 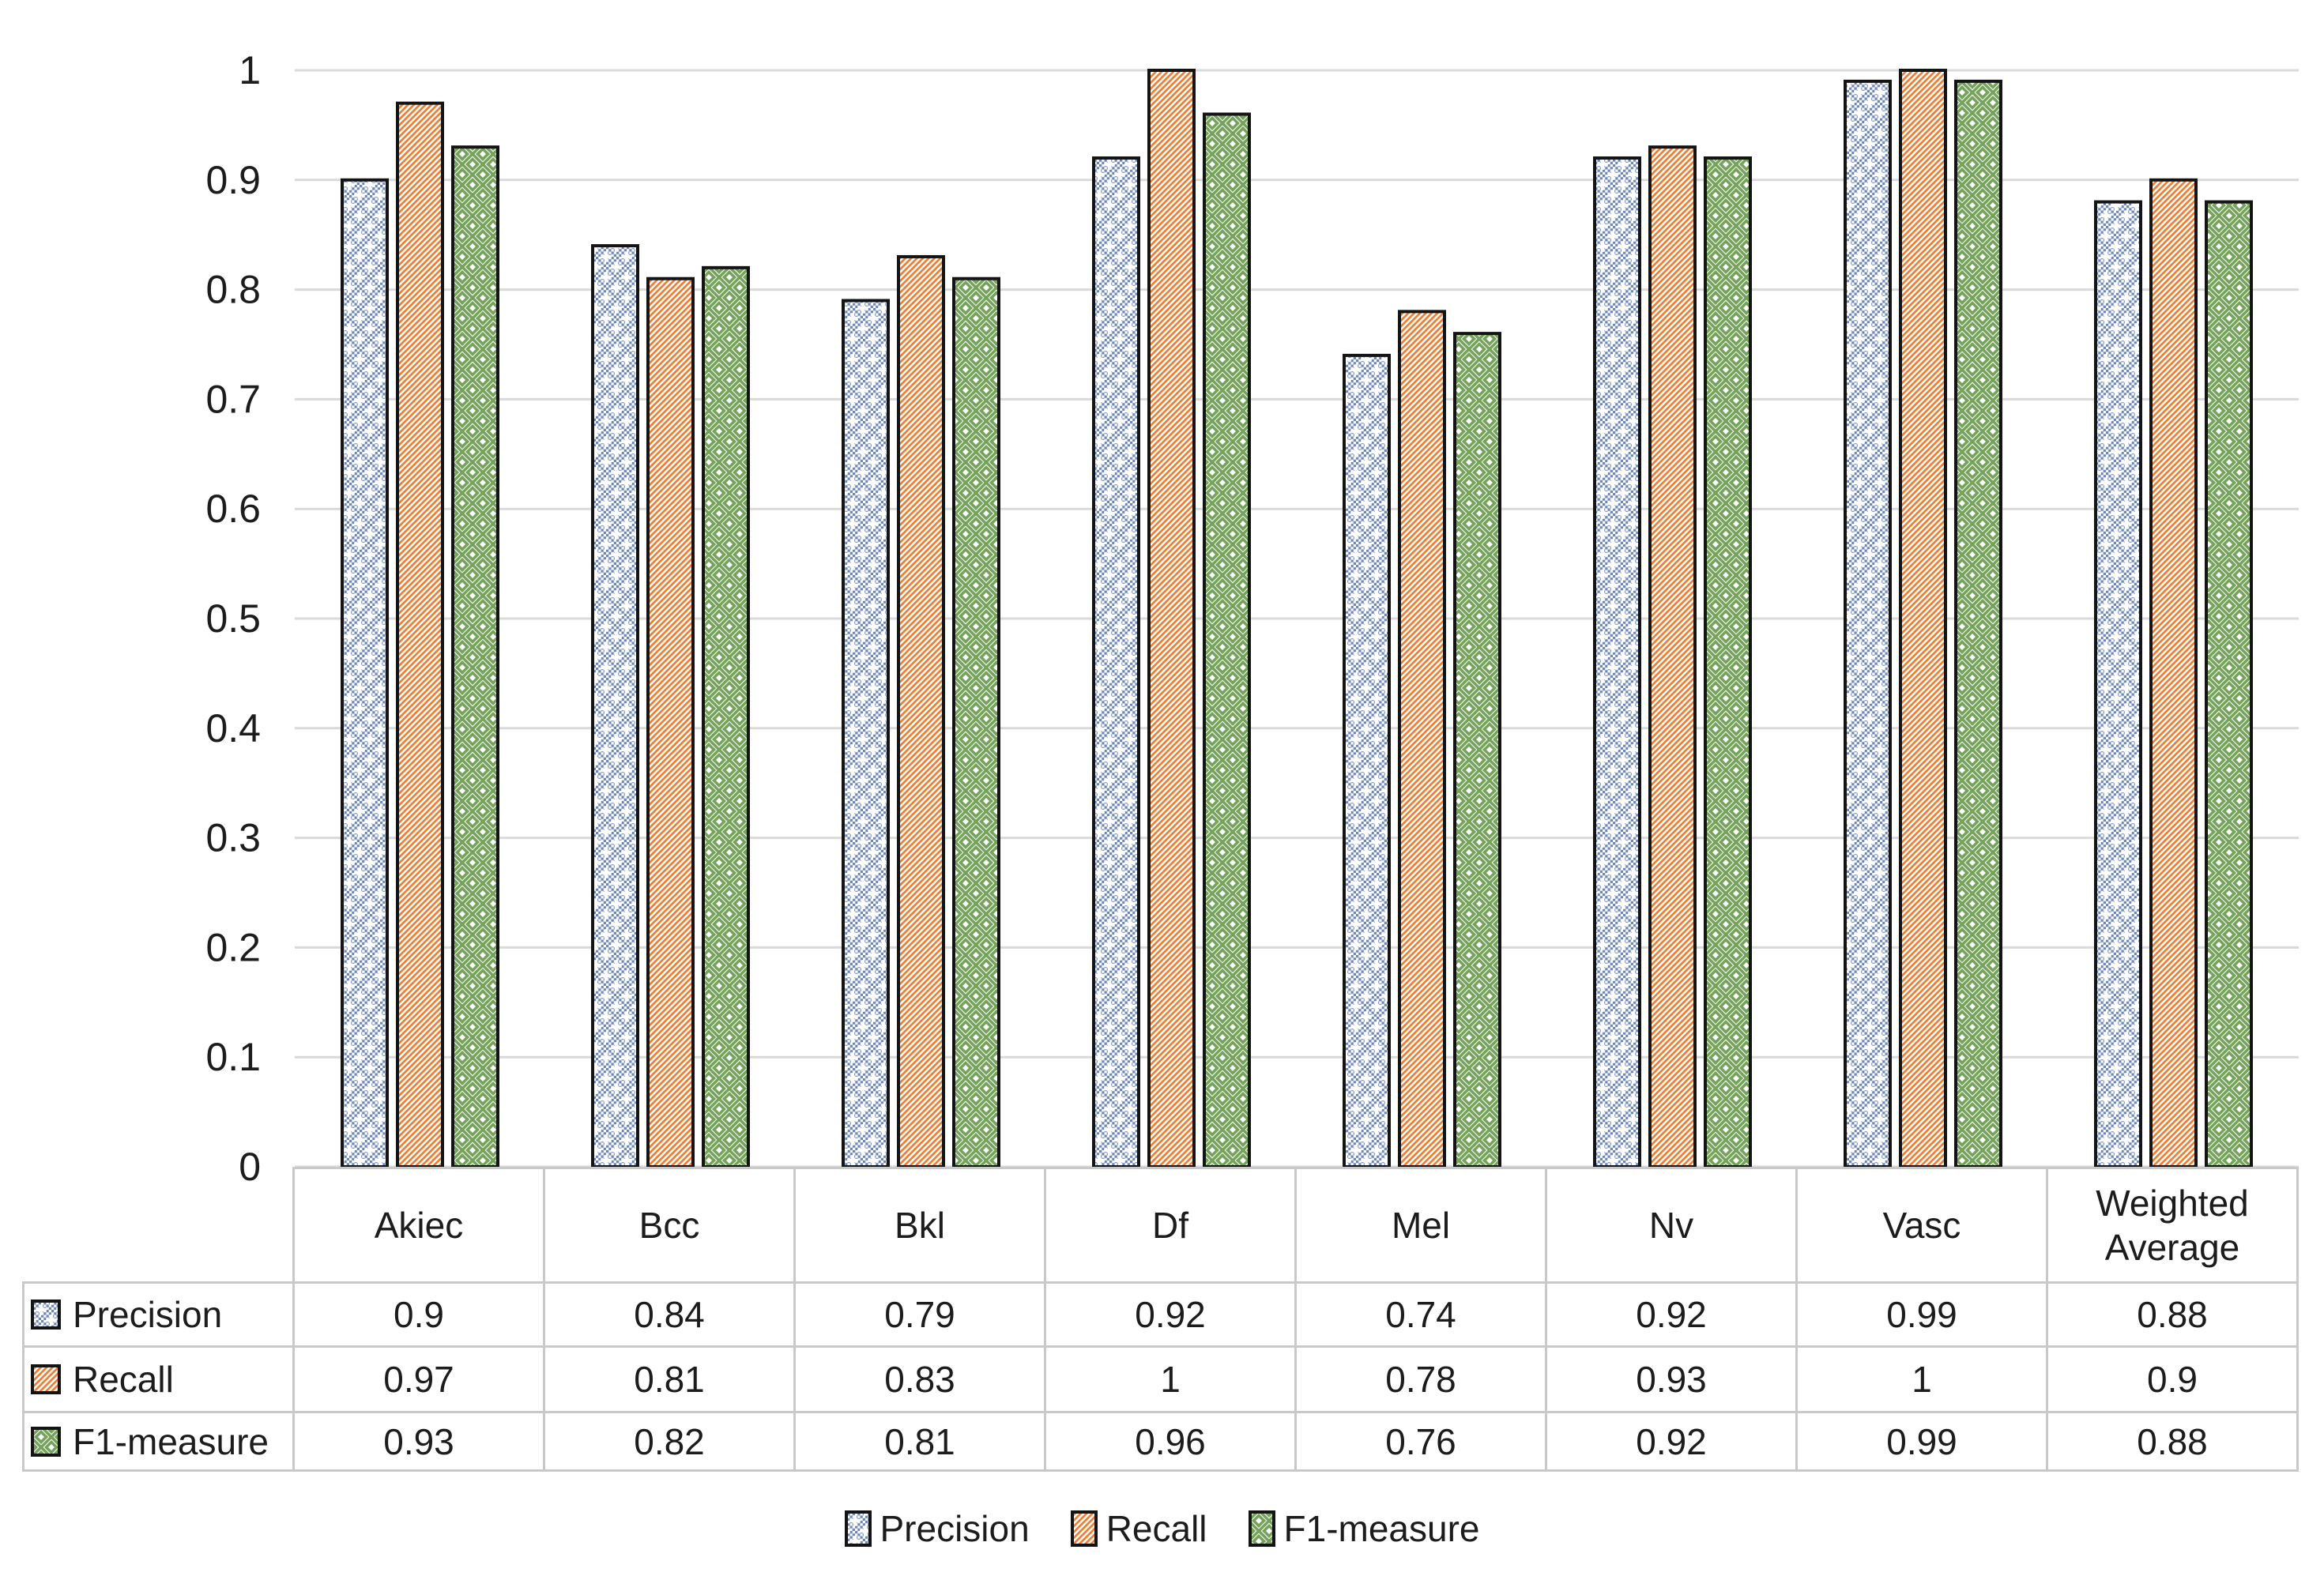 What do you see at coordinates (2173, 1380) in the screenshot?
I see `table-cell-recall-weighted-average: 0.9` at bounding box center [2173, 1380].